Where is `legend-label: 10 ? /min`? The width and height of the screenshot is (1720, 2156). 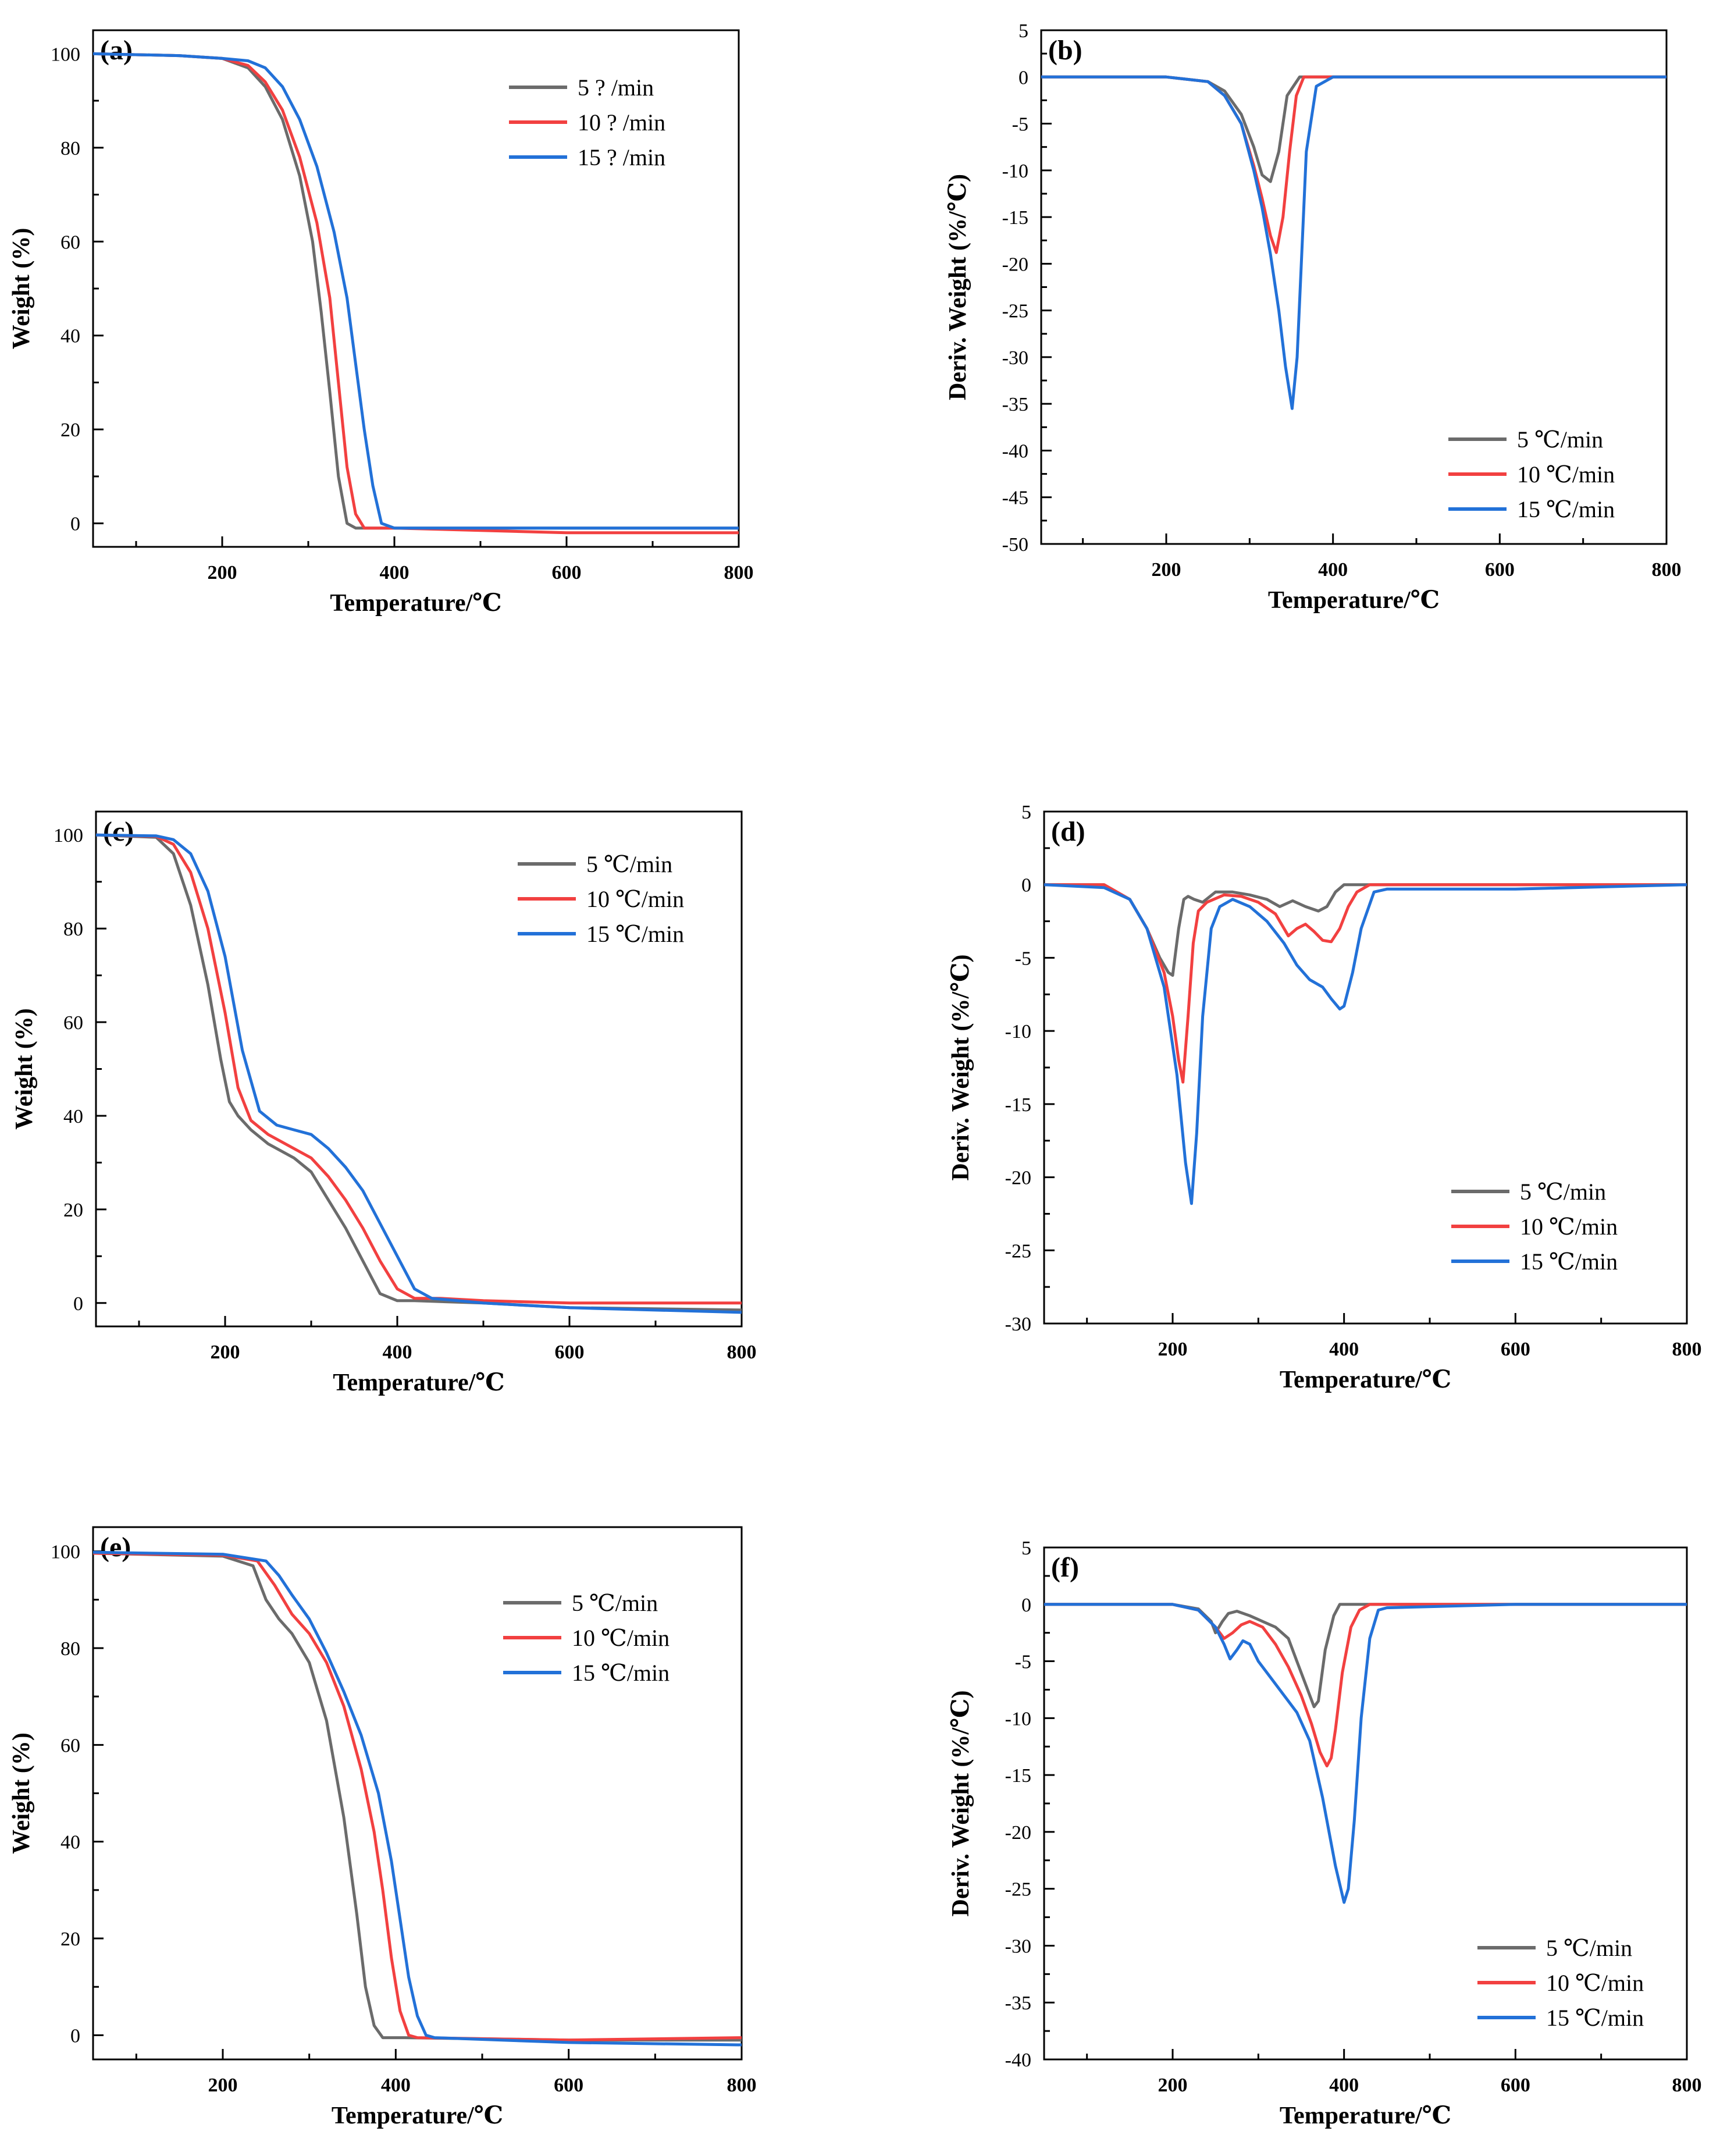 legend-label: 10 ? /min is located at coordinates (621, 122).